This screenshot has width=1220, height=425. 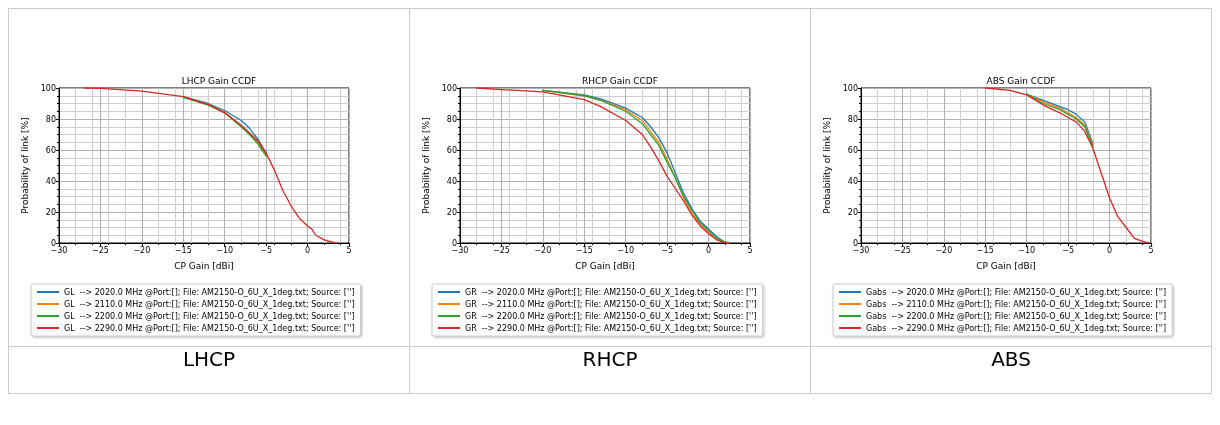 What do you see at coordinates (611, 328) in the screenshot?
I see `legend-label: GR --> 2290.0 MHz @Port:[]; File: AM2150-O_6U_X_1deg.txt; Source: ['']` at bounding box center [611, 328].